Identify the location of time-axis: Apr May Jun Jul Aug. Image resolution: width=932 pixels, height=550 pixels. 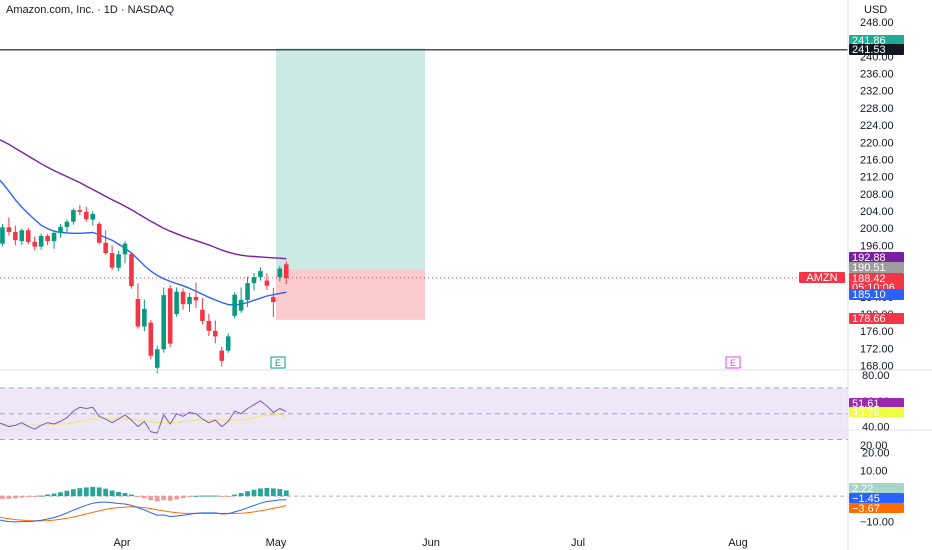
(430, 543).